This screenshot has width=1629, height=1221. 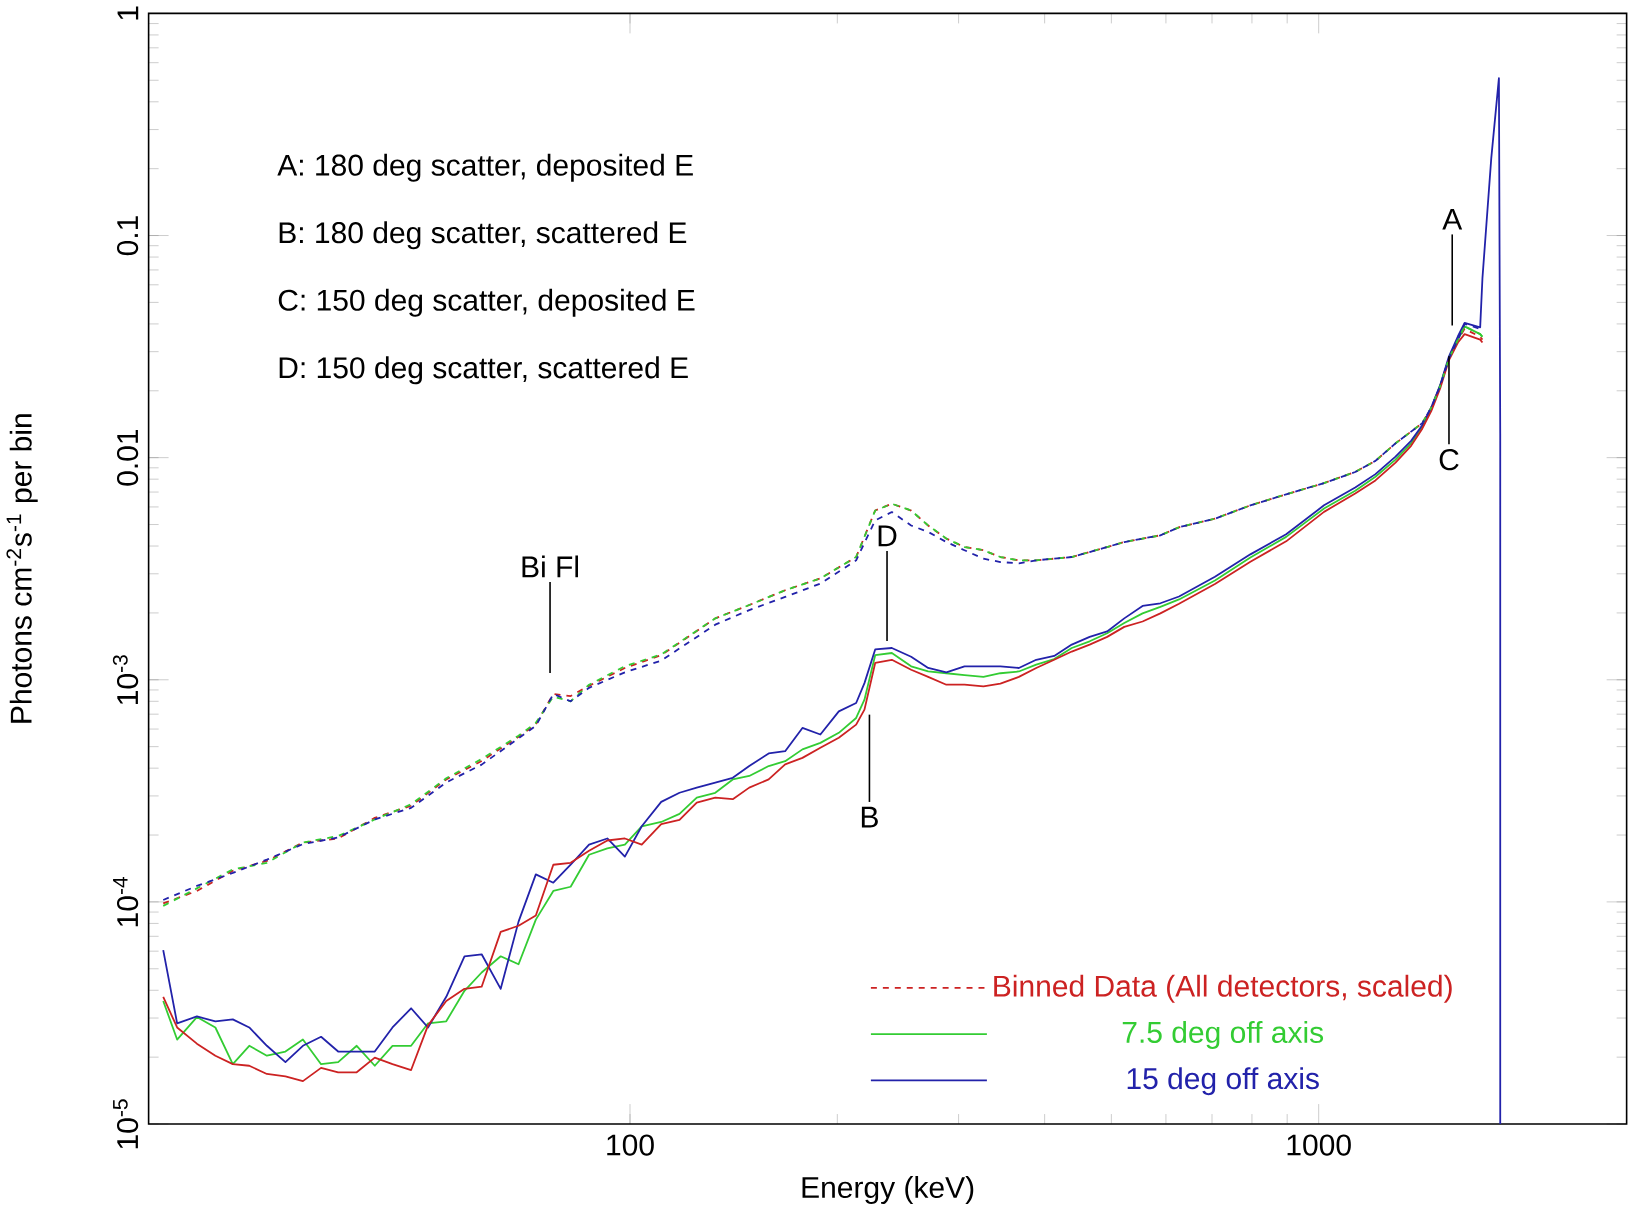 What do you see at coordinates (128, 13) in the screenshot?
I see `y-tick-label: 1` at bounding box center [128, 13].